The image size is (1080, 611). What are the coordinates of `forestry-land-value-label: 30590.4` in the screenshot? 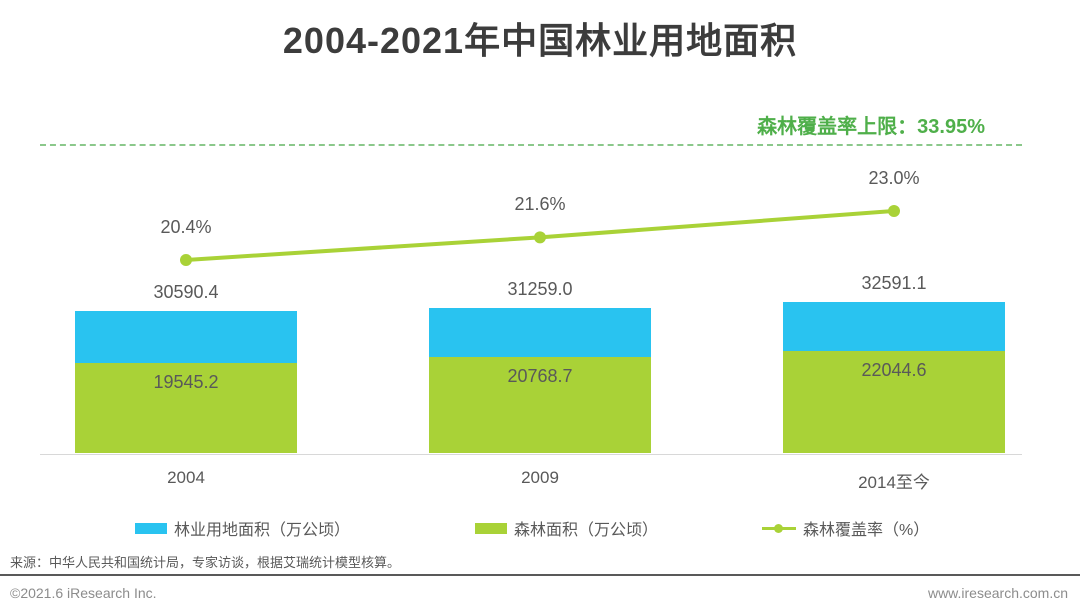 It's located at (186, 292).